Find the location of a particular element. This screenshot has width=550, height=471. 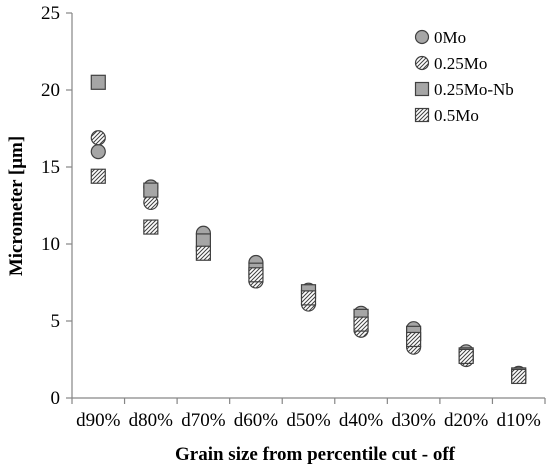

y-tick-label: 10 is located at coordinates (50, 244).